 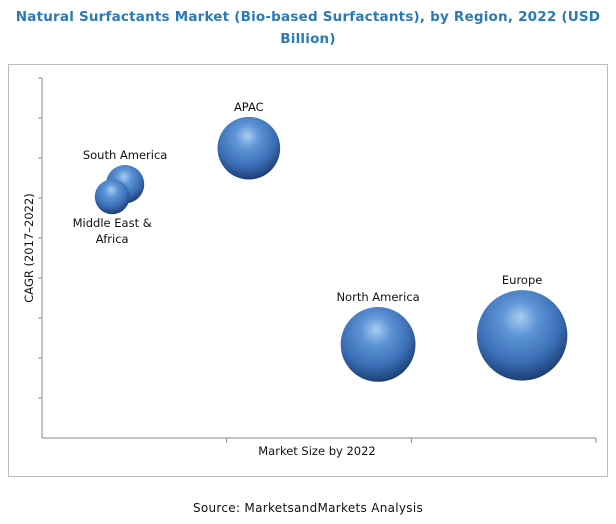 What do you see at coordinates (316, 451) in the screenshot?
I see `x-axis-label: Market Size by 2022` at bounding box center [316, 451].